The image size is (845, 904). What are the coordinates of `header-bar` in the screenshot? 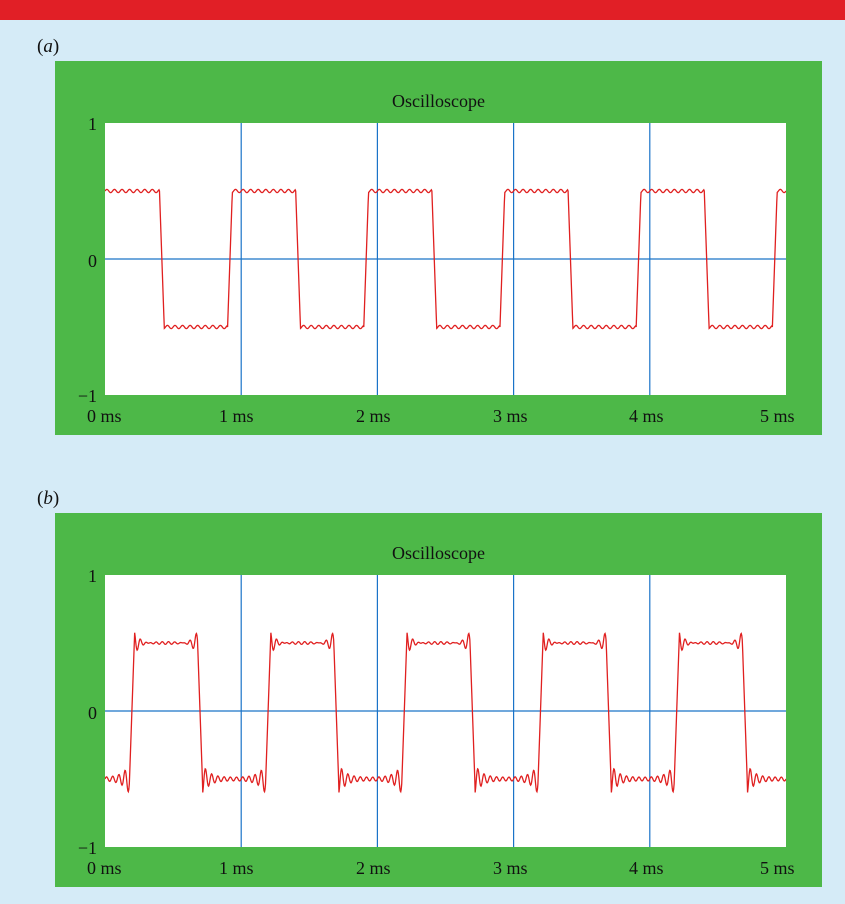 It's located at (422, 10).